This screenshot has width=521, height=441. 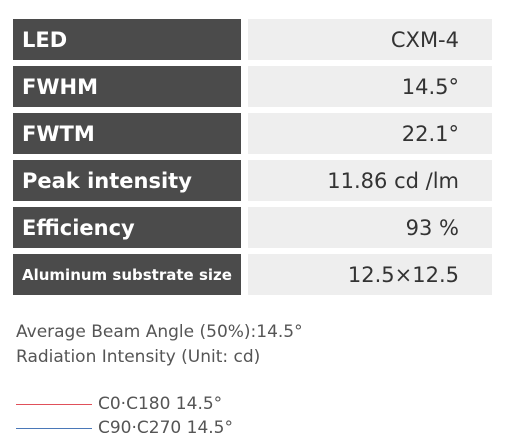 I want to click on legend-item-c0-c180: C0·C180 14.5°, so click(x=119, y=404).